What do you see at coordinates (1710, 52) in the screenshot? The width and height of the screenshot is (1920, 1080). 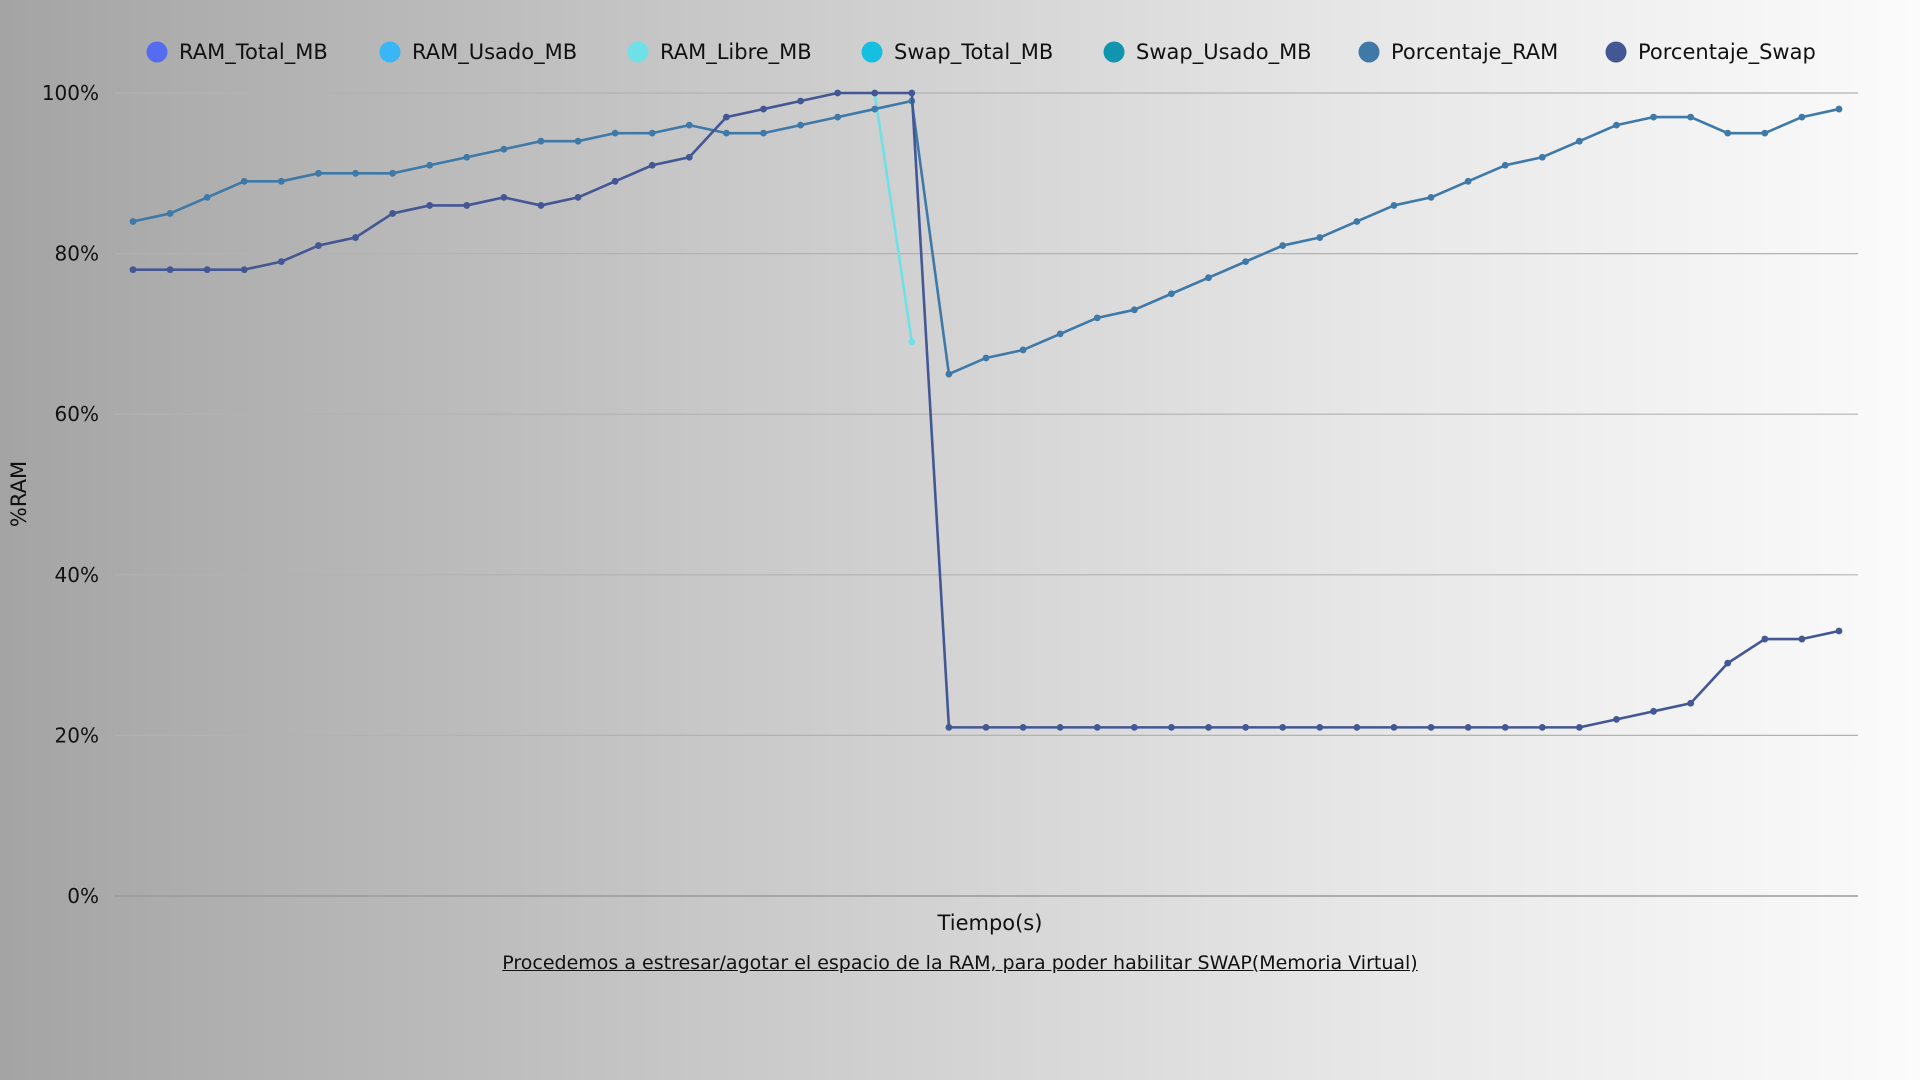 I see `legend-item: Porcentaje_Swap` at bounding box center [1710, 52].